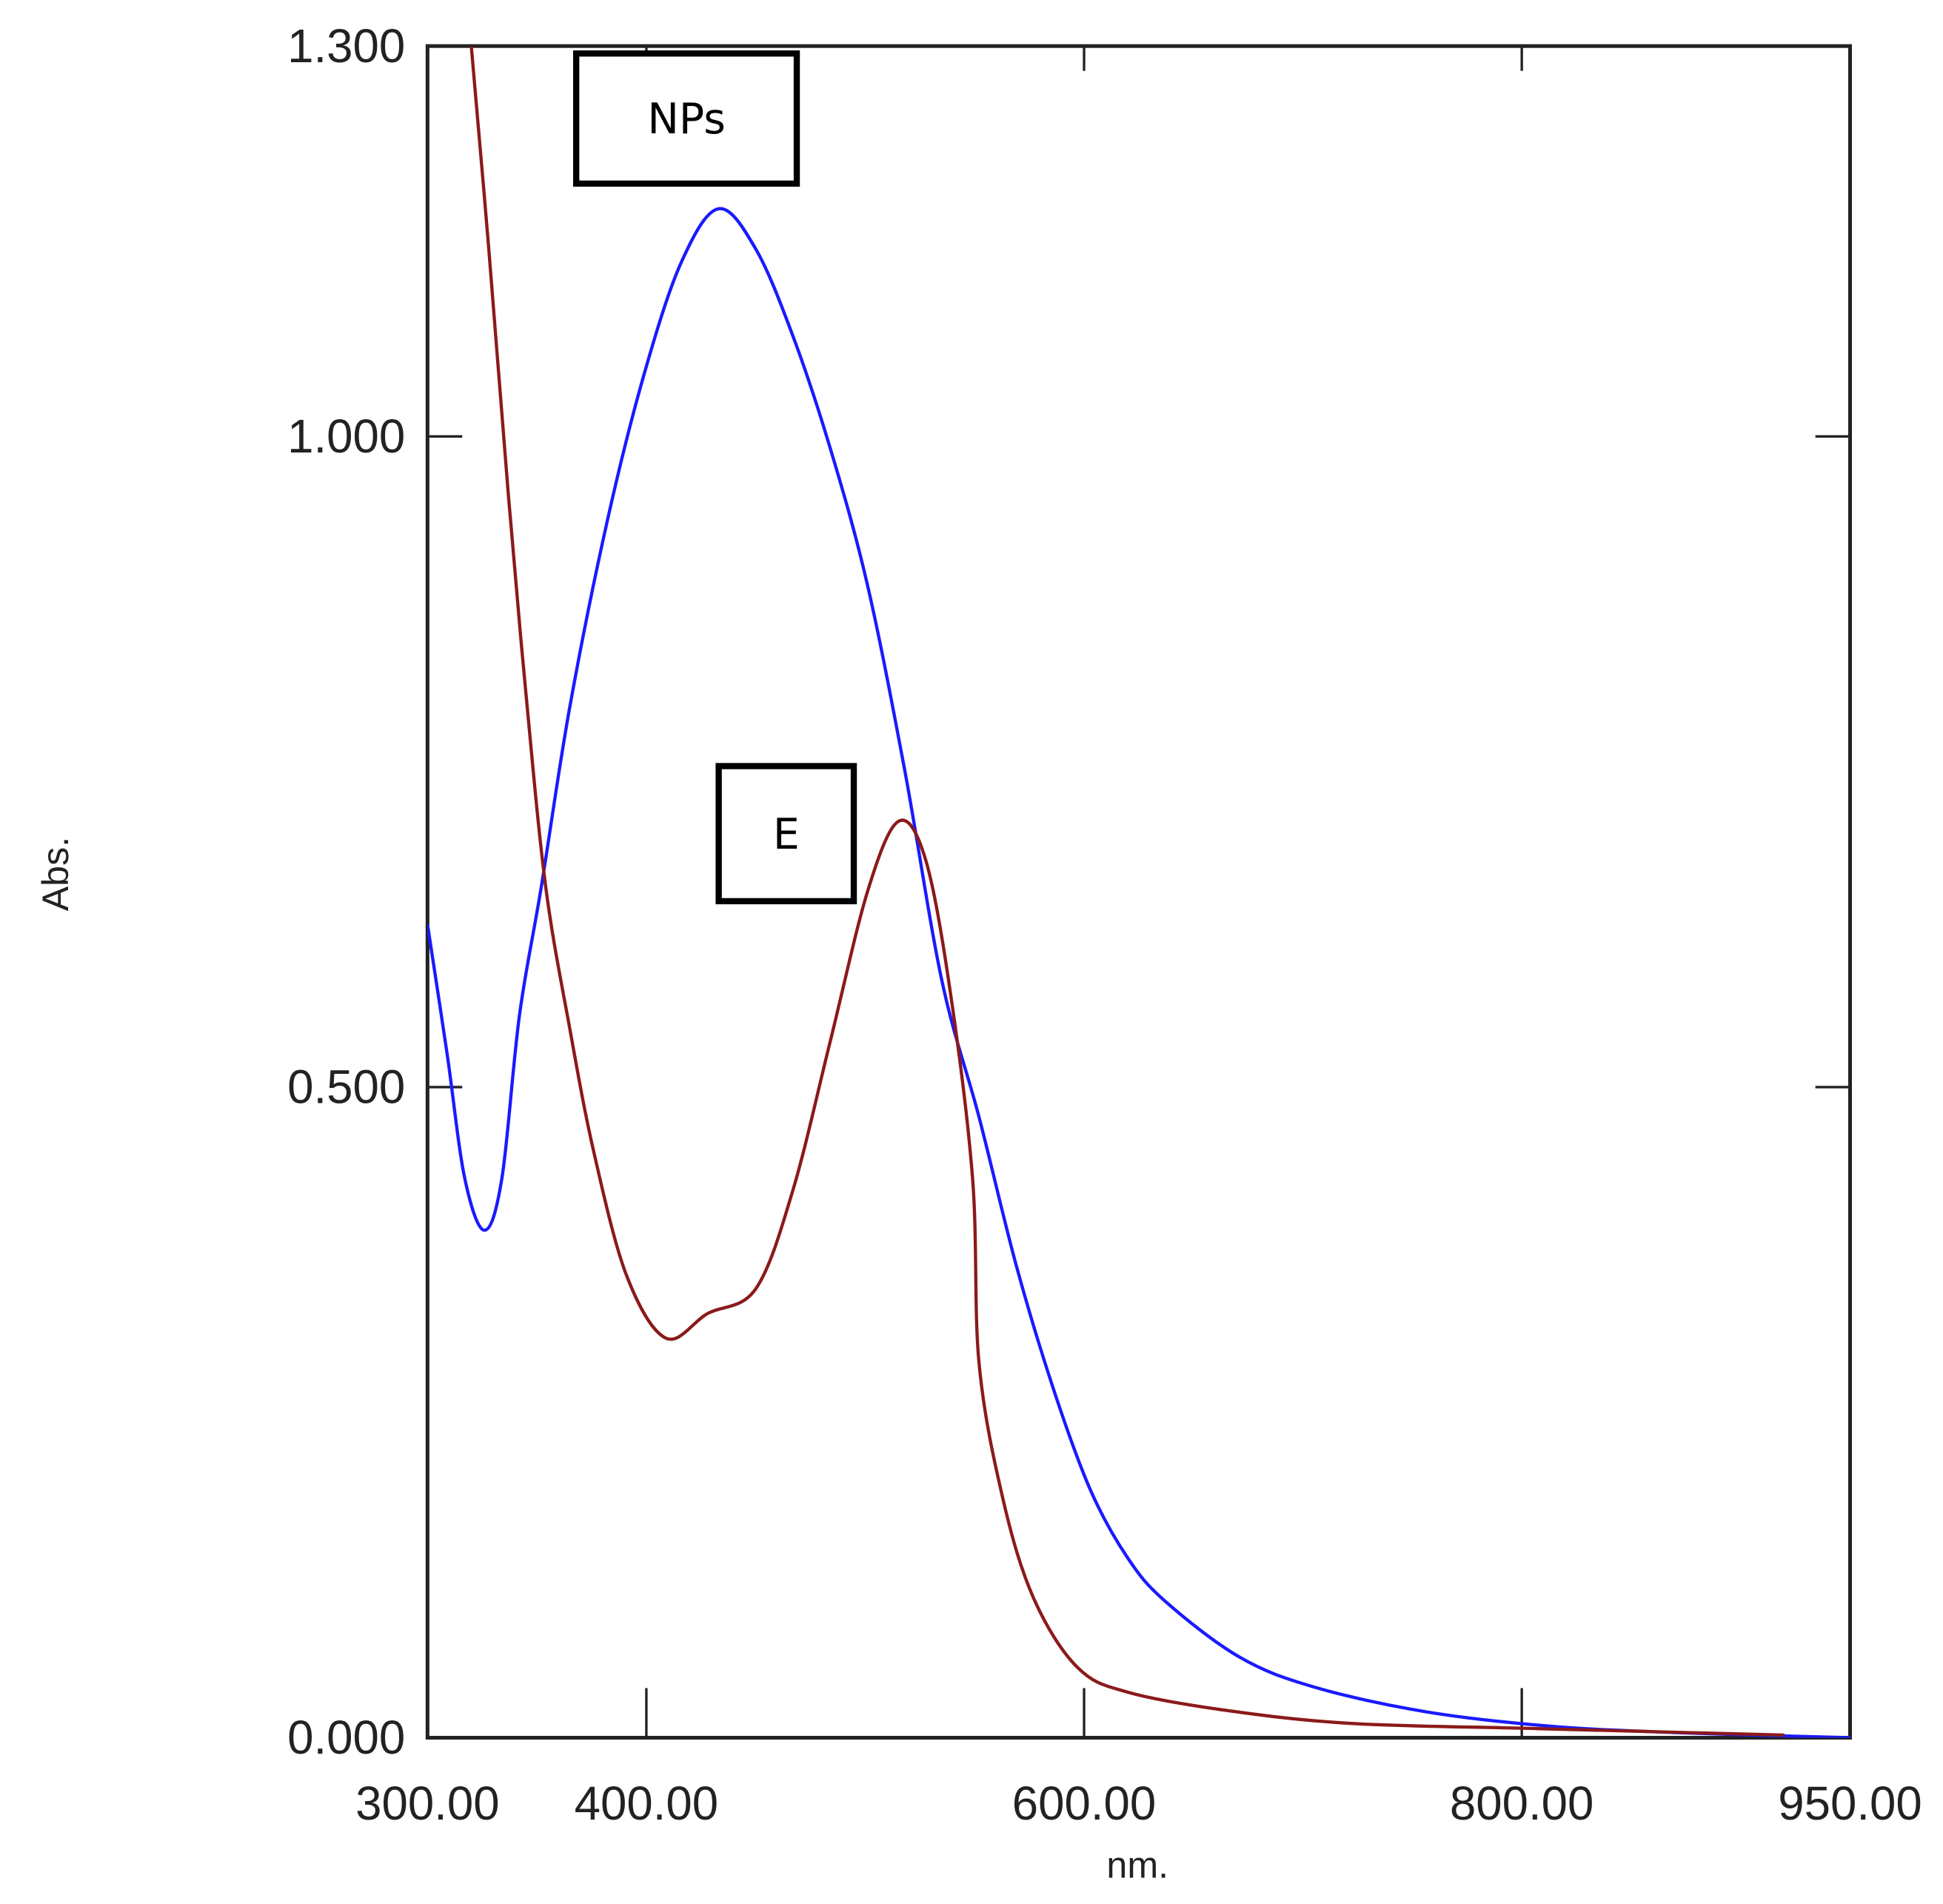 This screenshot has width=1943, height=1904. What do you see at coordinates (1084, 1804) in the screenshot?
I see `x-tick-label: 600.00` at bounding box center [1084, 1804].